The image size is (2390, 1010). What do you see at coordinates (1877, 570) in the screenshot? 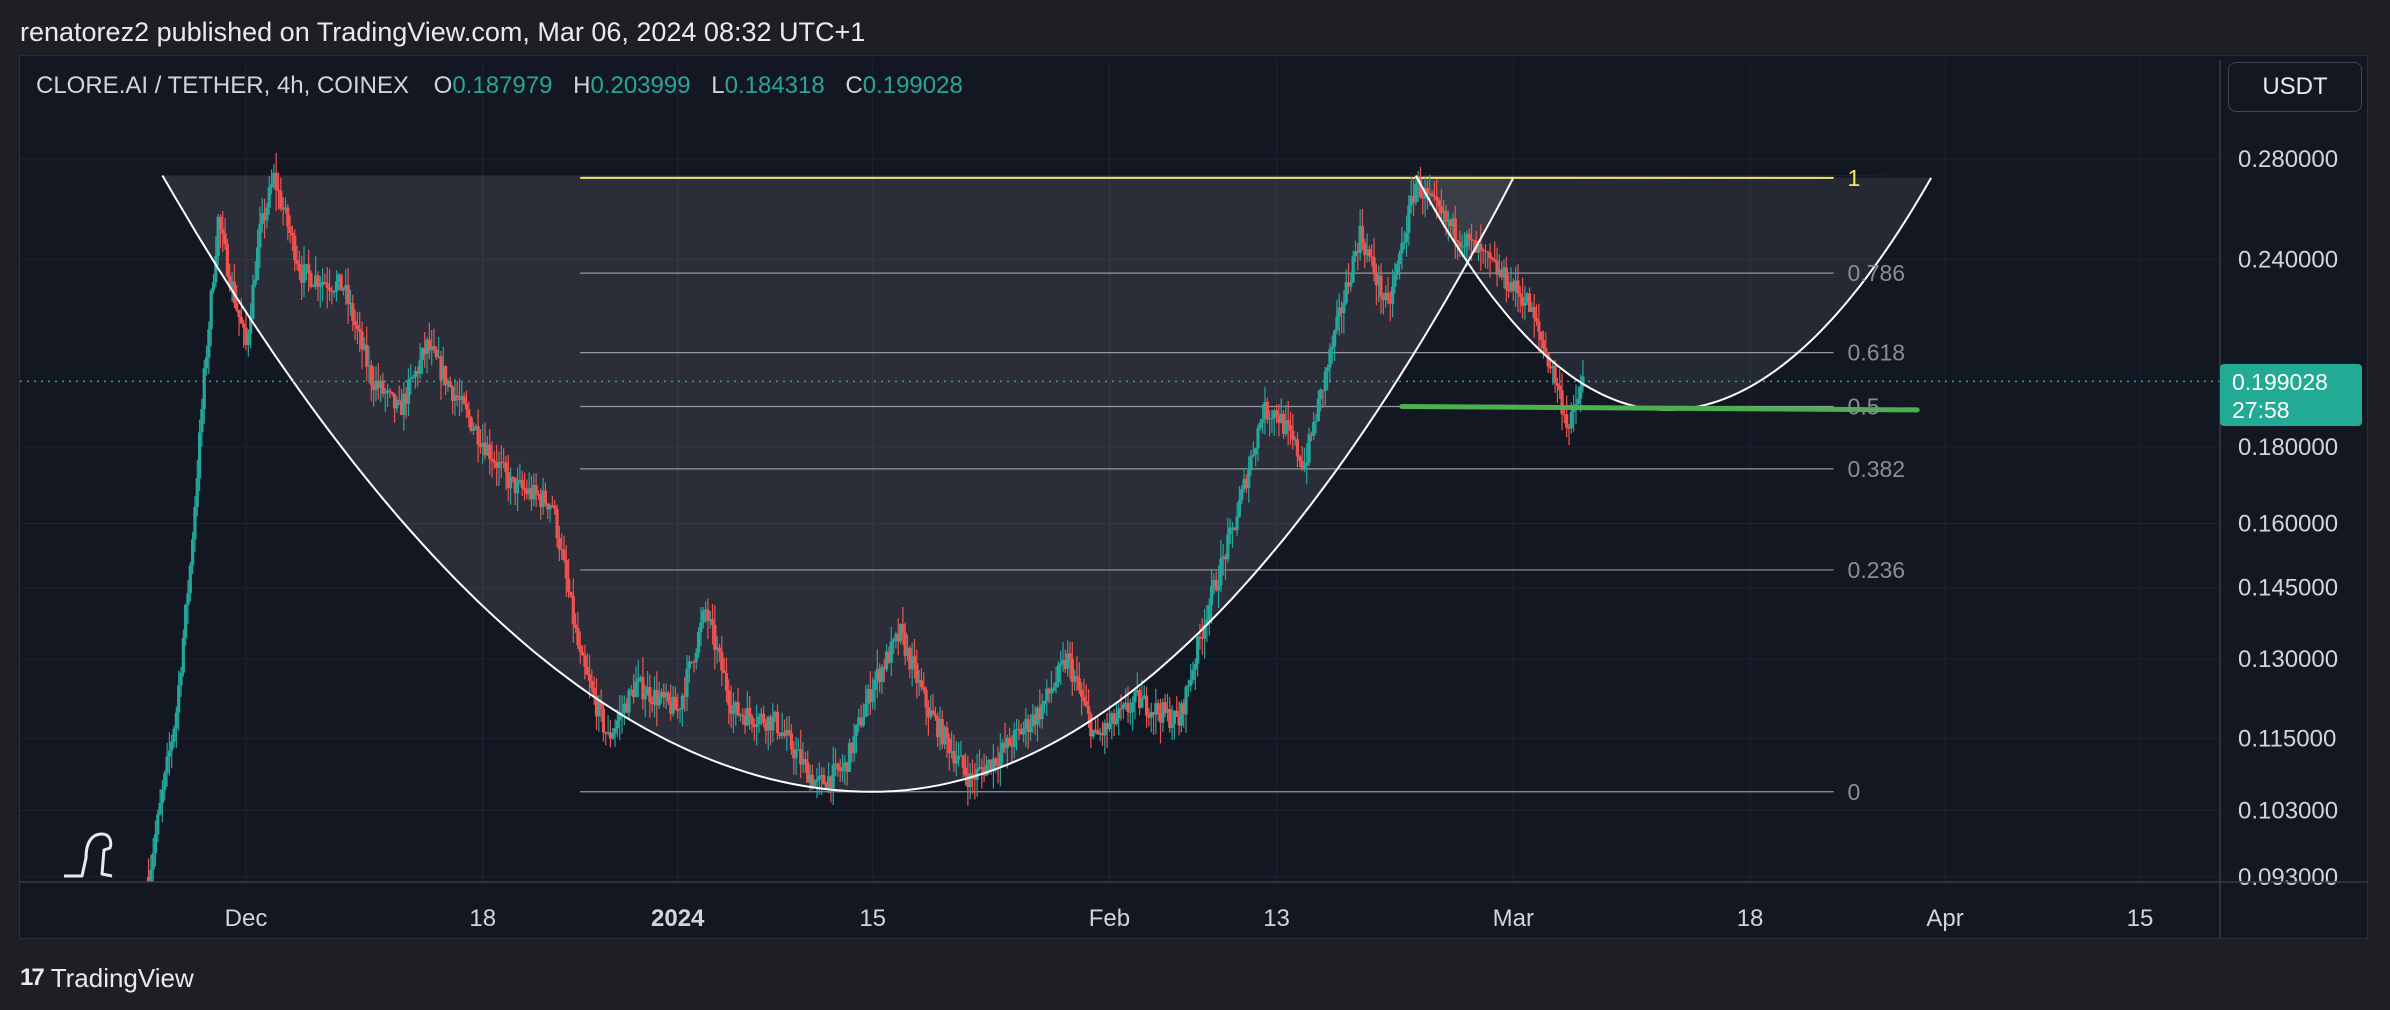
I see `fib-level-label: 0.236` at bounding box center [1877, 570].